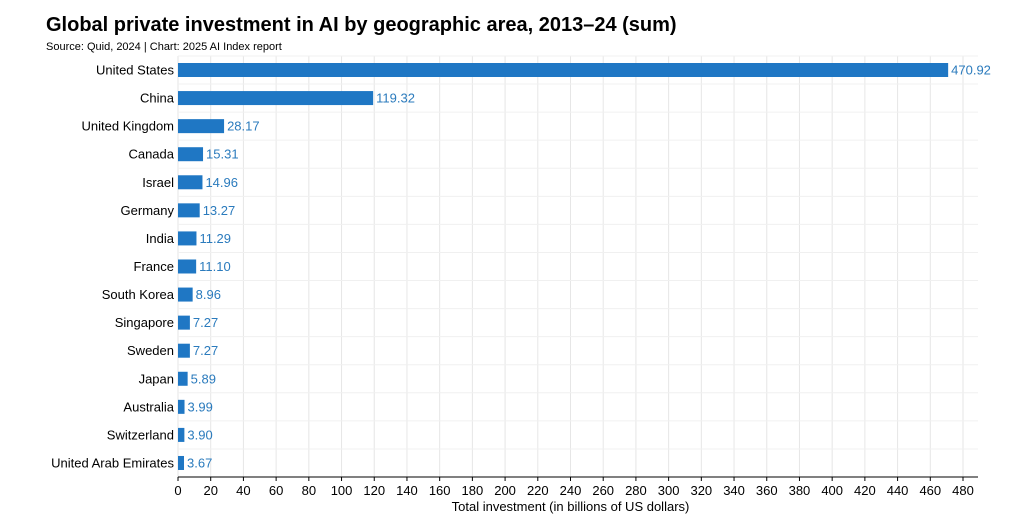 The height and width of the screenshot is (526, 1022). Describe the element at coordinates (898, 490) in the screenshot. I see `x-tick-label: 440` at that location.